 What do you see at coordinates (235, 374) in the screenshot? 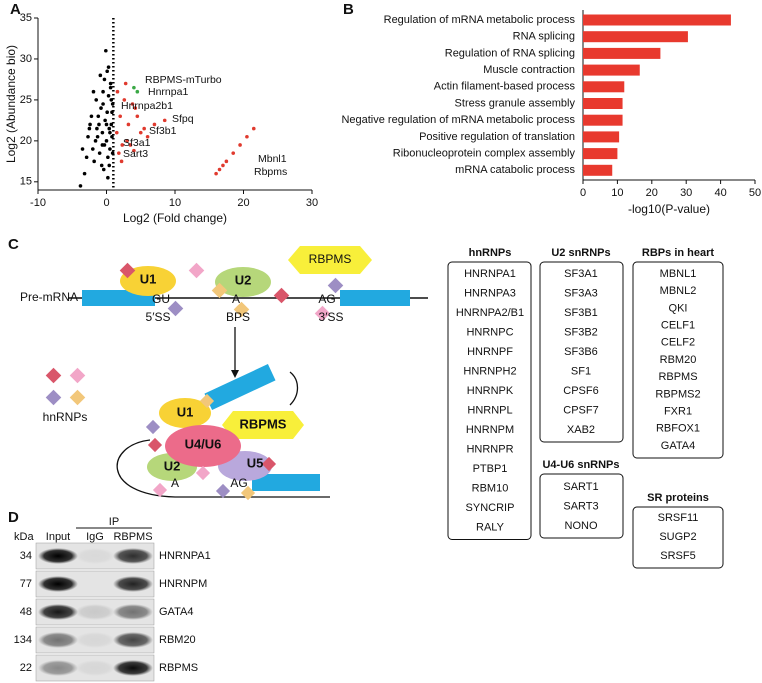
I see `arrow-head` at bounding box center [235, 374].